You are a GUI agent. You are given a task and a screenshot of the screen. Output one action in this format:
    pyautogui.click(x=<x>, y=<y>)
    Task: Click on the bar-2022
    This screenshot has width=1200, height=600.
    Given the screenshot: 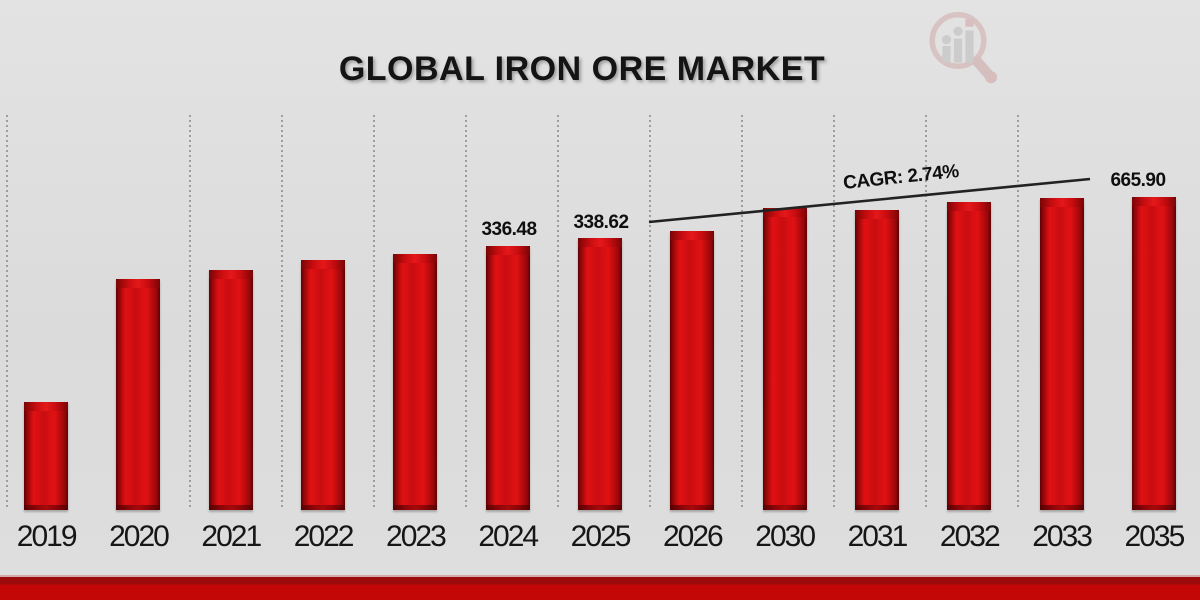 What is the action you would take?
    pyautogui.click(x=323, y=385)
    